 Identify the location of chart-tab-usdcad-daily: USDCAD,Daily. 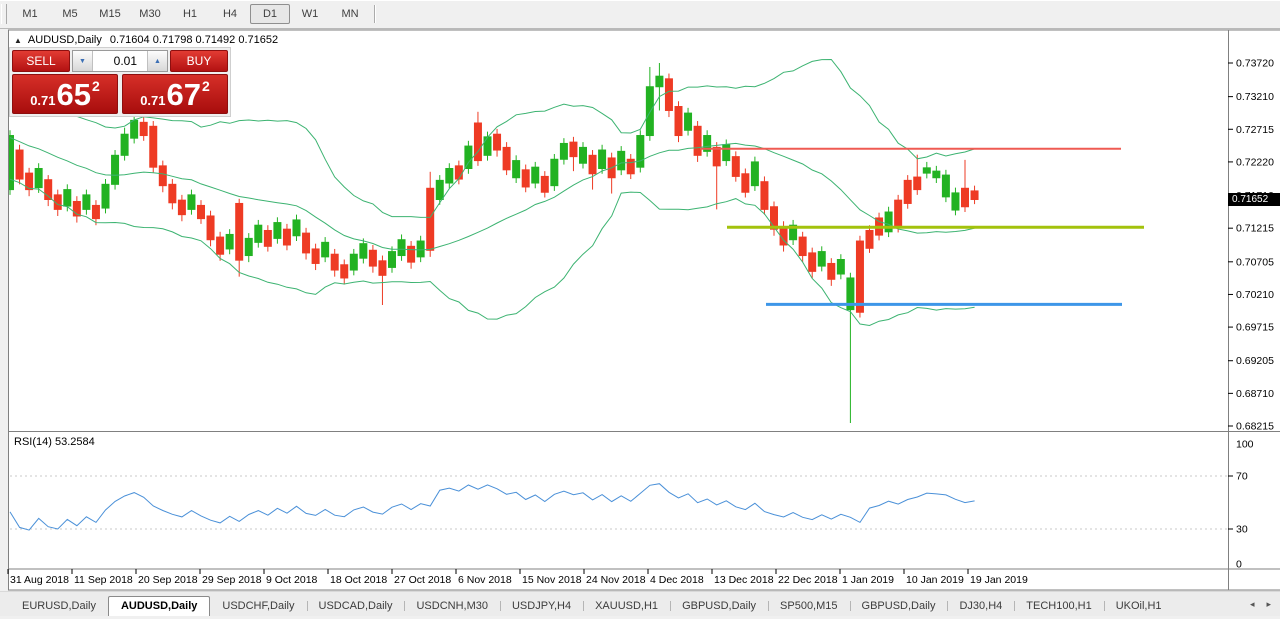
(355, 606).